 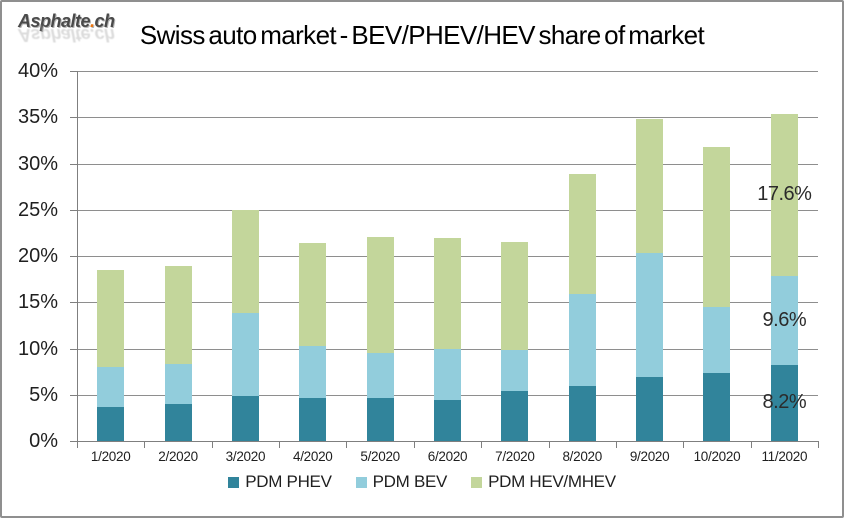 I want to click on data-label-9.6pct: 9.6%, so click(x=784, y=319).